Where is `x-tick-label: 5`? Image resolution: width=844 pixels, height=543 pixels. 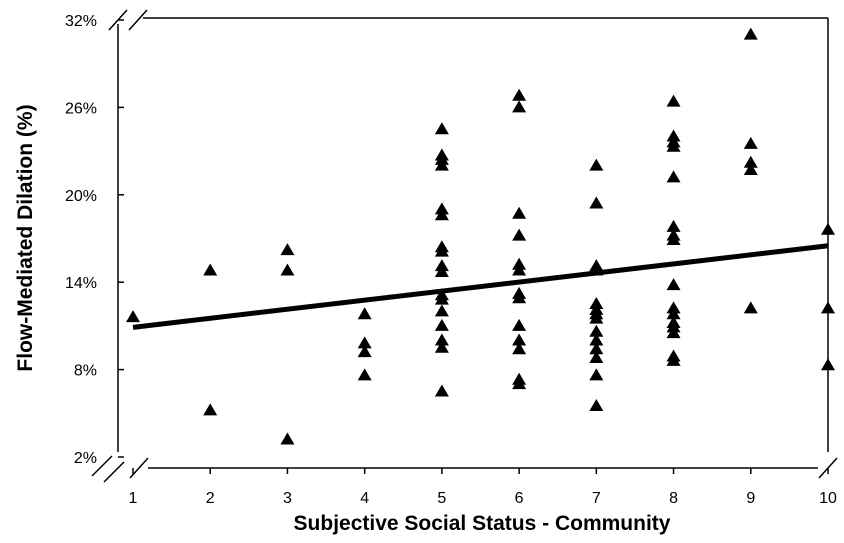 x-tick-label: 5 is located at coordinates (441, 498).